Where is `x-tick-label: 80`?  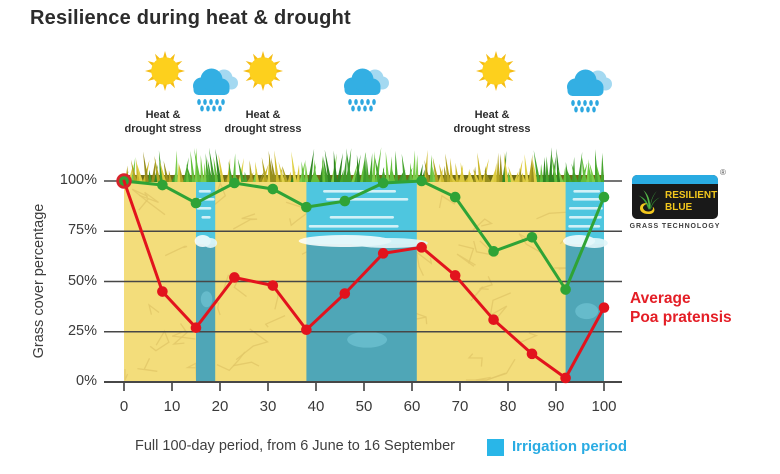
x-tick-label: 80 is located at coordinates (508, 406).